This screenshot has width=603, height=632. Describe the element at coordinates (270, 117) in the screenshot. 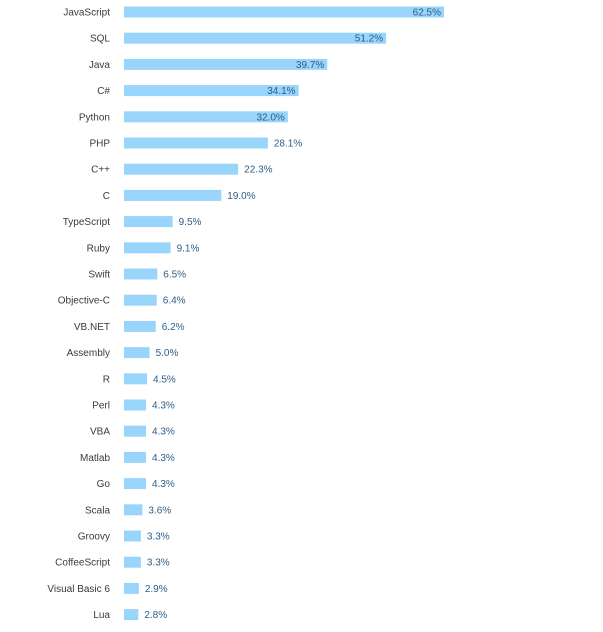

I see `value-label: 32.0%` at that location.